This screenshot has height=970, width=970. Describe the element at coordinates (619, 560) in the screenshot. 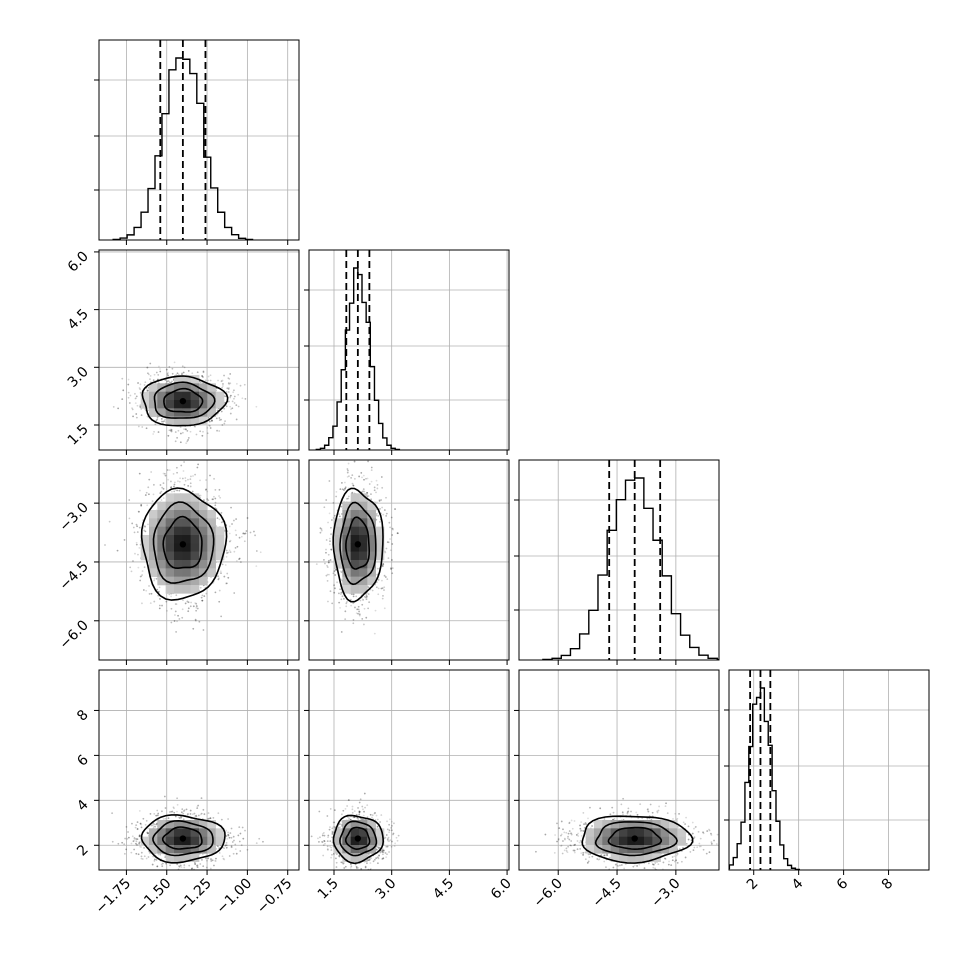

I see `panel-content` at that location.